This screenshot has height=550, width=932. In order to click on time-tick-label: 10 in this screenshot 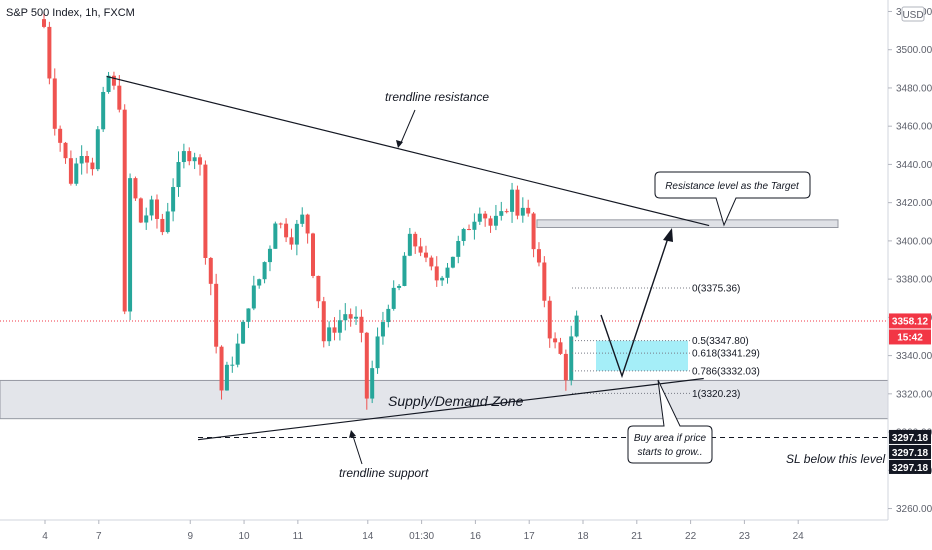, I will do `click(244, 536)`.